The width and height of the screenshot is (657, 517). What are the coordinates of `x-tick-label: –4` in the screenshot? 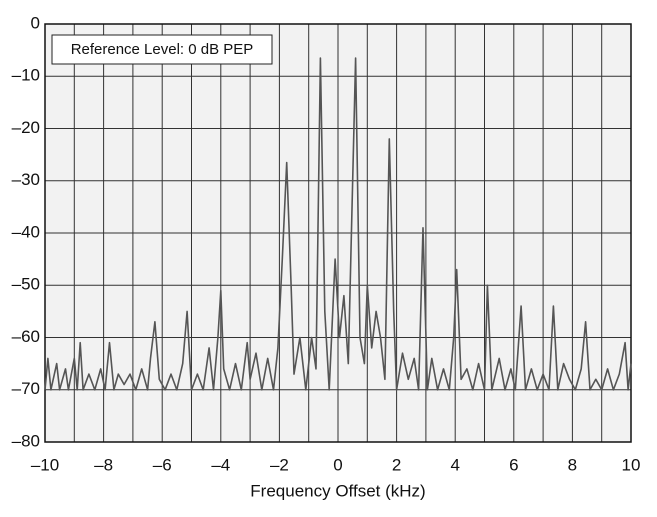 It's located at (220, 464).